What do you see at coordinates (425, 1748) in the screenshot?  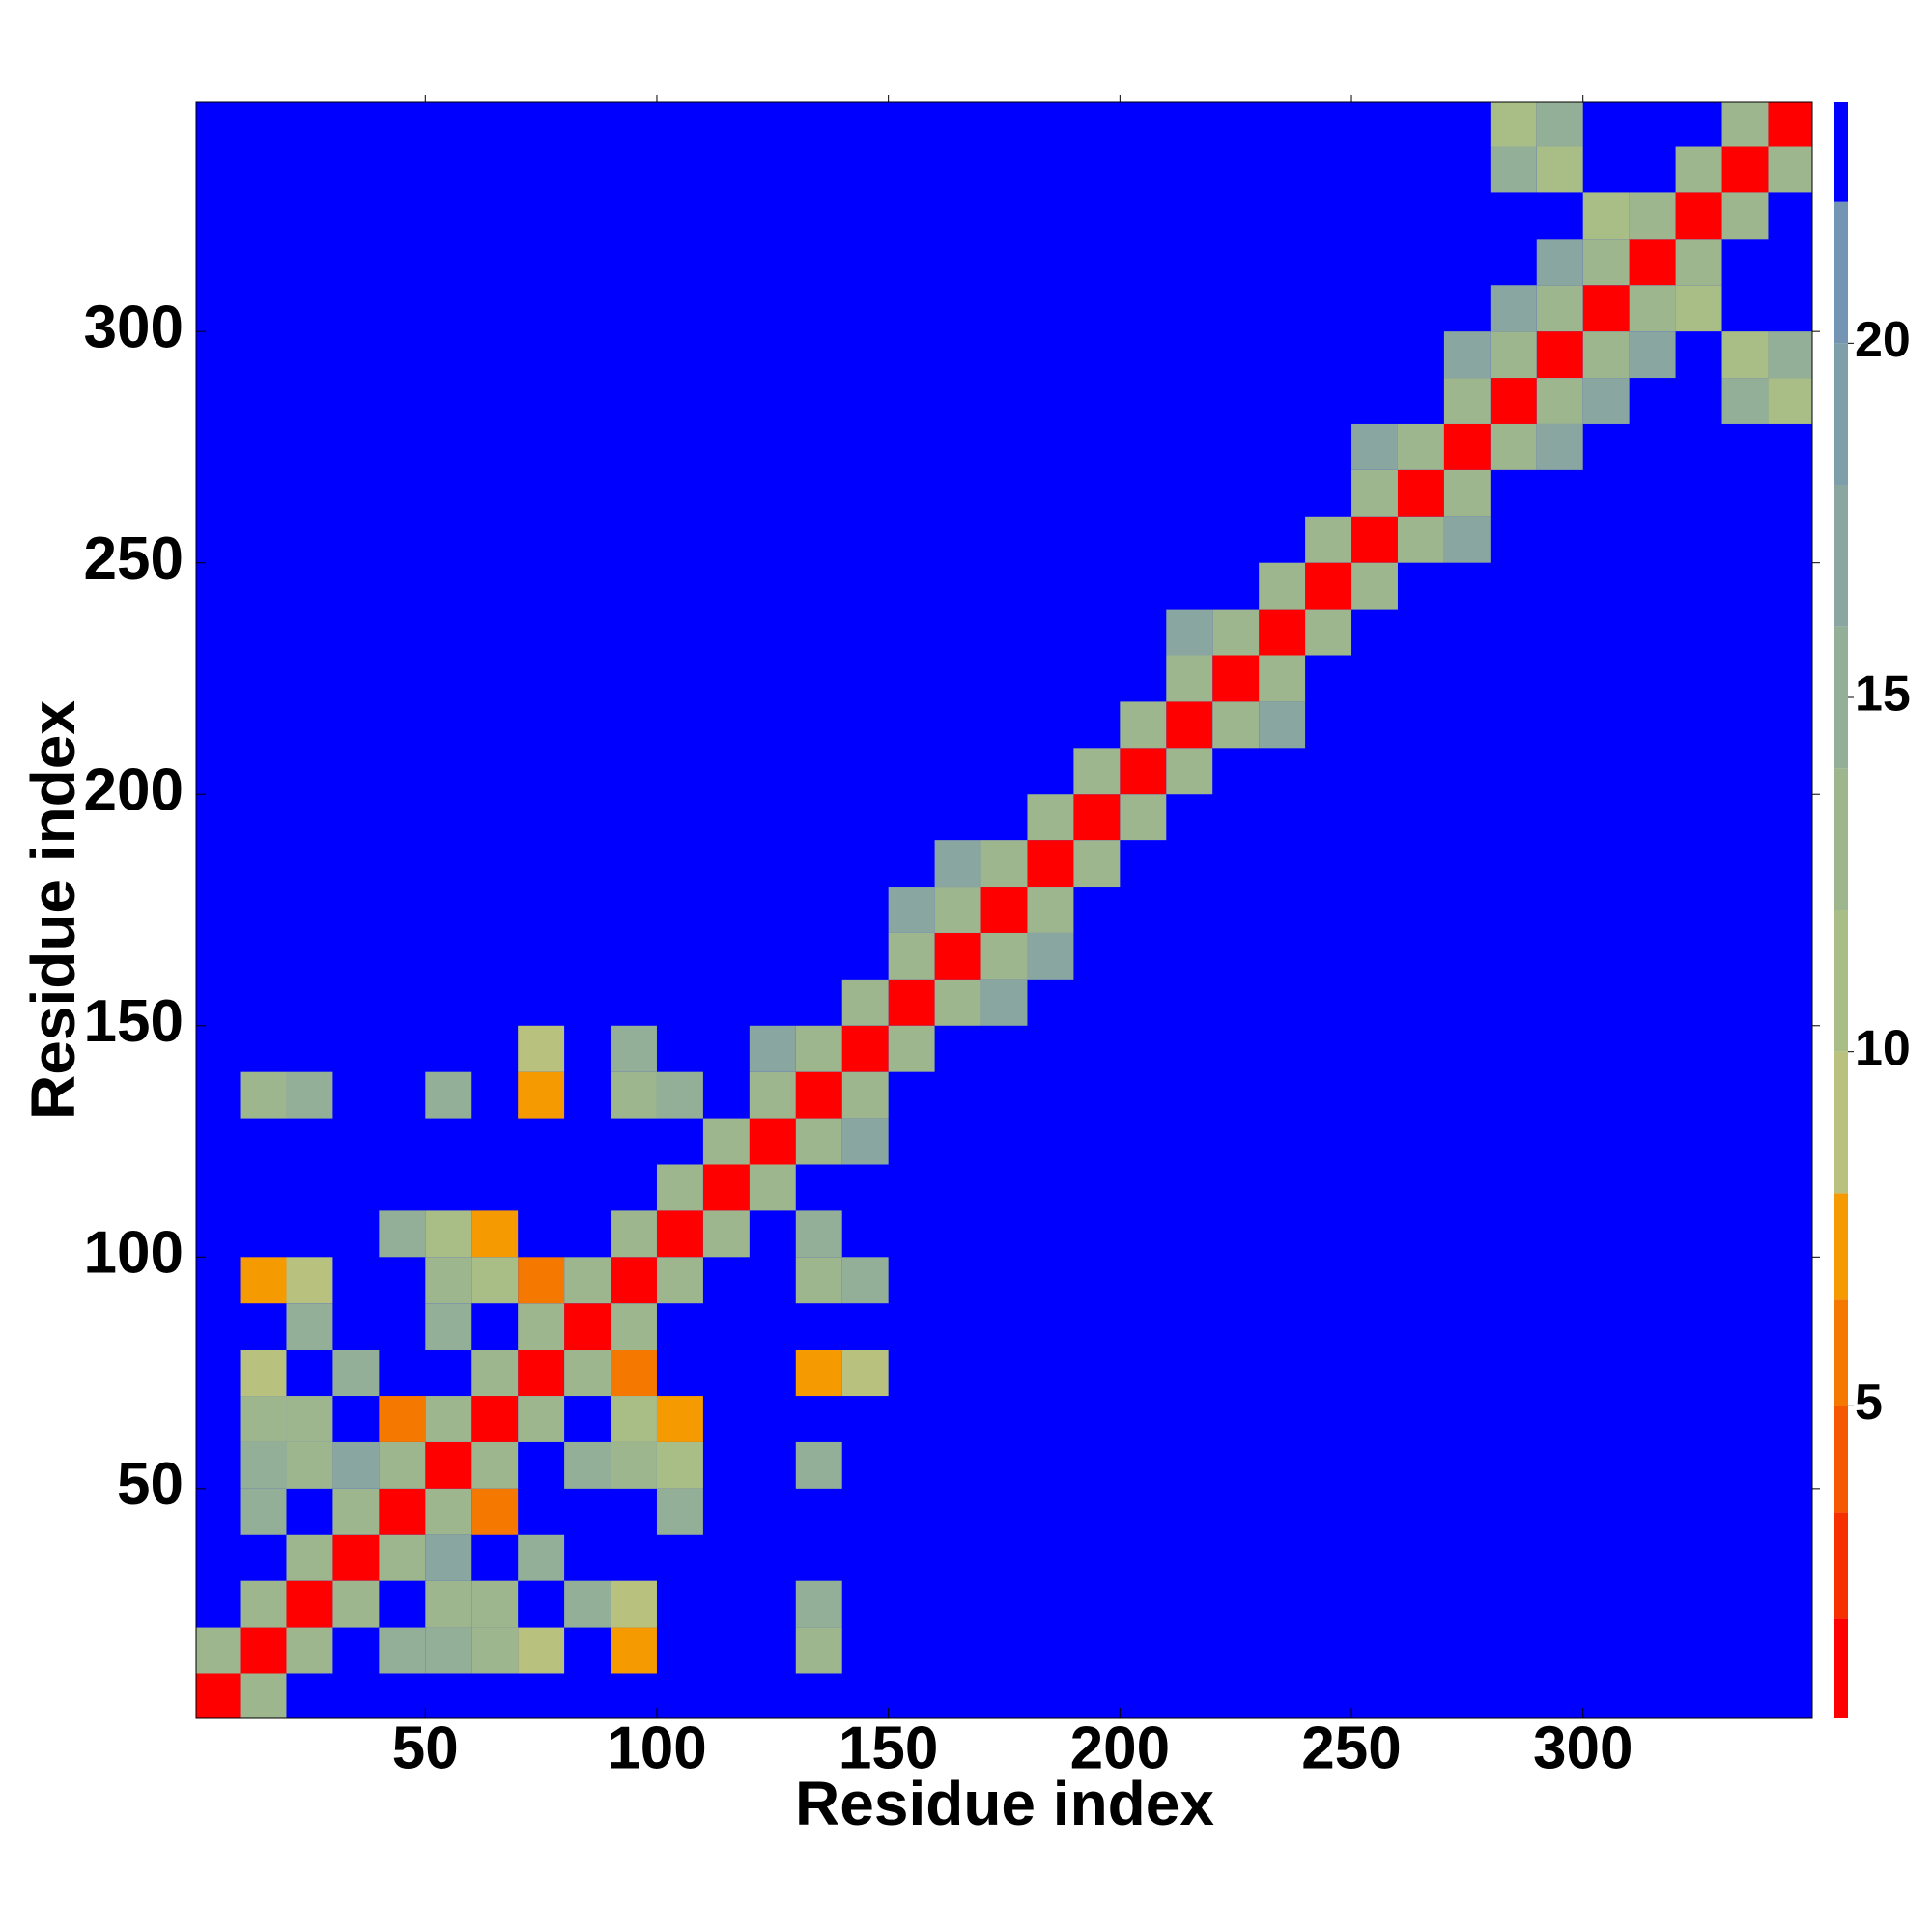 I see `x-tick-label: 50` at bounding box center [425, 1748].